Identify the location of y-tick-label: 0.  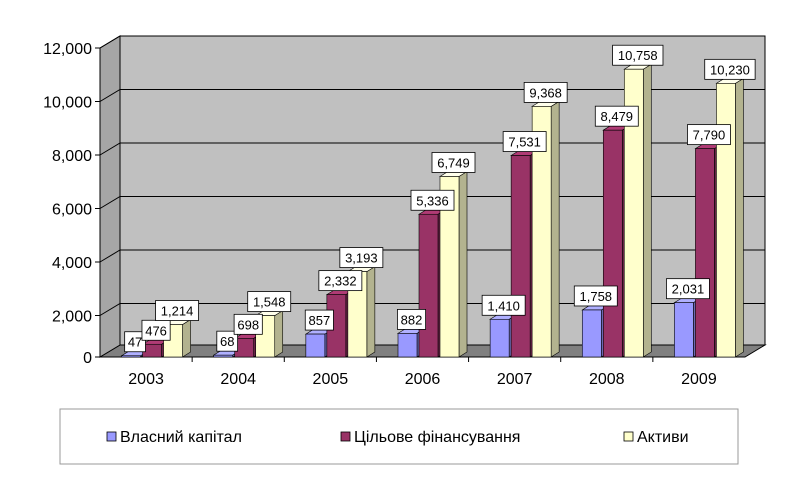
(87, 358).